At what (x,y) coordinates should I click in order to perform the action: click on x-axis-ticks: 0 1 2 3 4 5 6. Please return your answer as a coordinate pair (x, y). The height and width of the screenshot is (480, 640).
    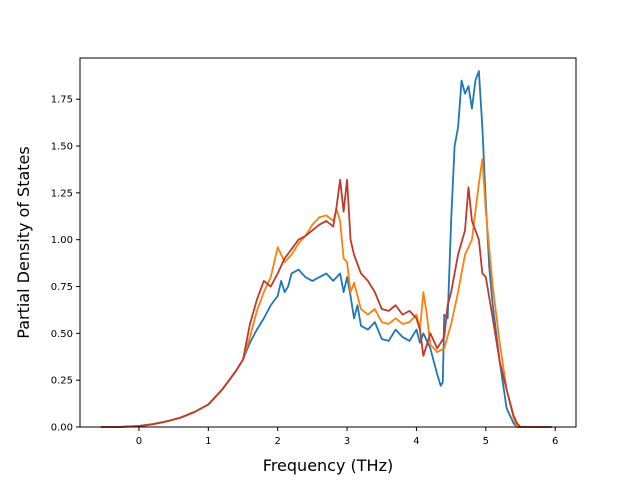
    Looking at the image, I should click on (347, 437).